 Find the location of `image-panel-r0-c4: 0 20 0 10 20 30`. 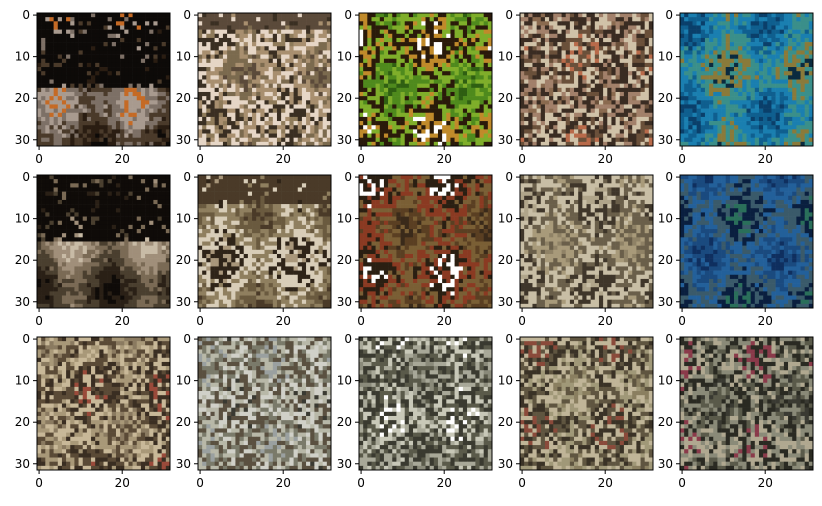

image-panel-r0-c4: 0 20 0 10 20 30 is located at coordinates (736, 87).